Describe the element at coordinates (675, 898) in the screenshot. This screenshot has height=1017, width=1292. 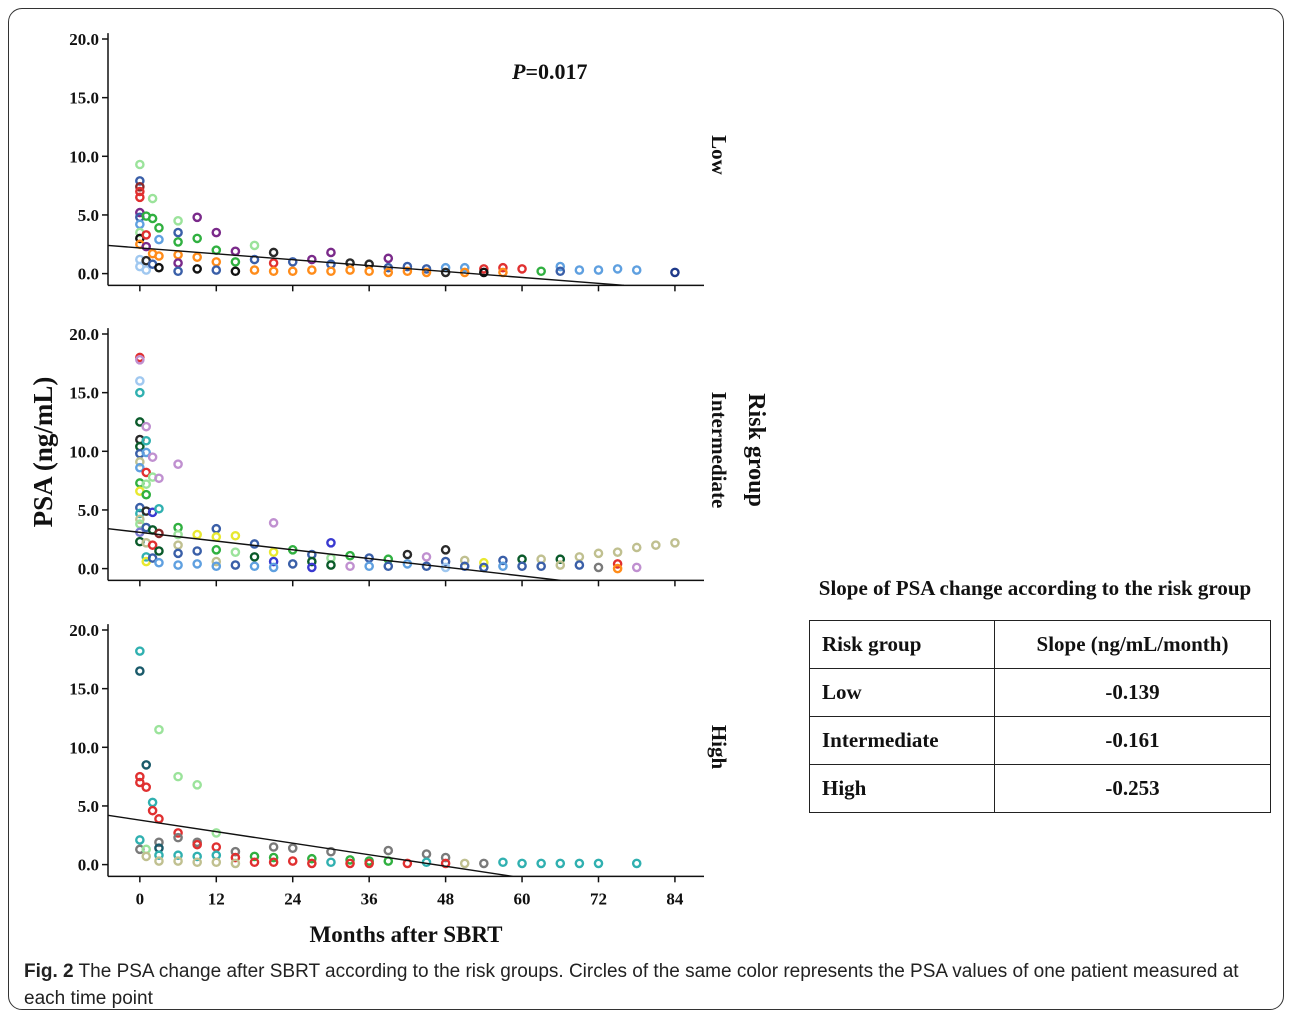
I see `x-tick-label: 84` at that location.